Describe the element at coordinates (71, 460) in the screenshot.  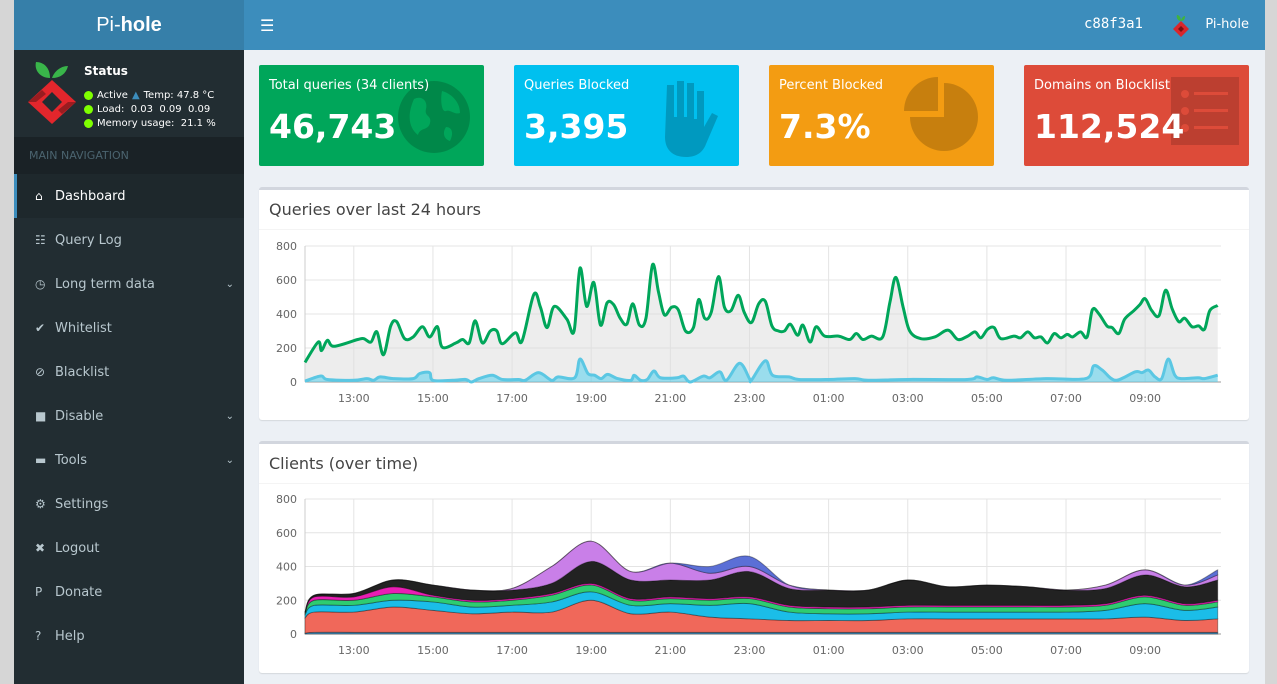
I see `sidebar-item-label: Tools` at that location.